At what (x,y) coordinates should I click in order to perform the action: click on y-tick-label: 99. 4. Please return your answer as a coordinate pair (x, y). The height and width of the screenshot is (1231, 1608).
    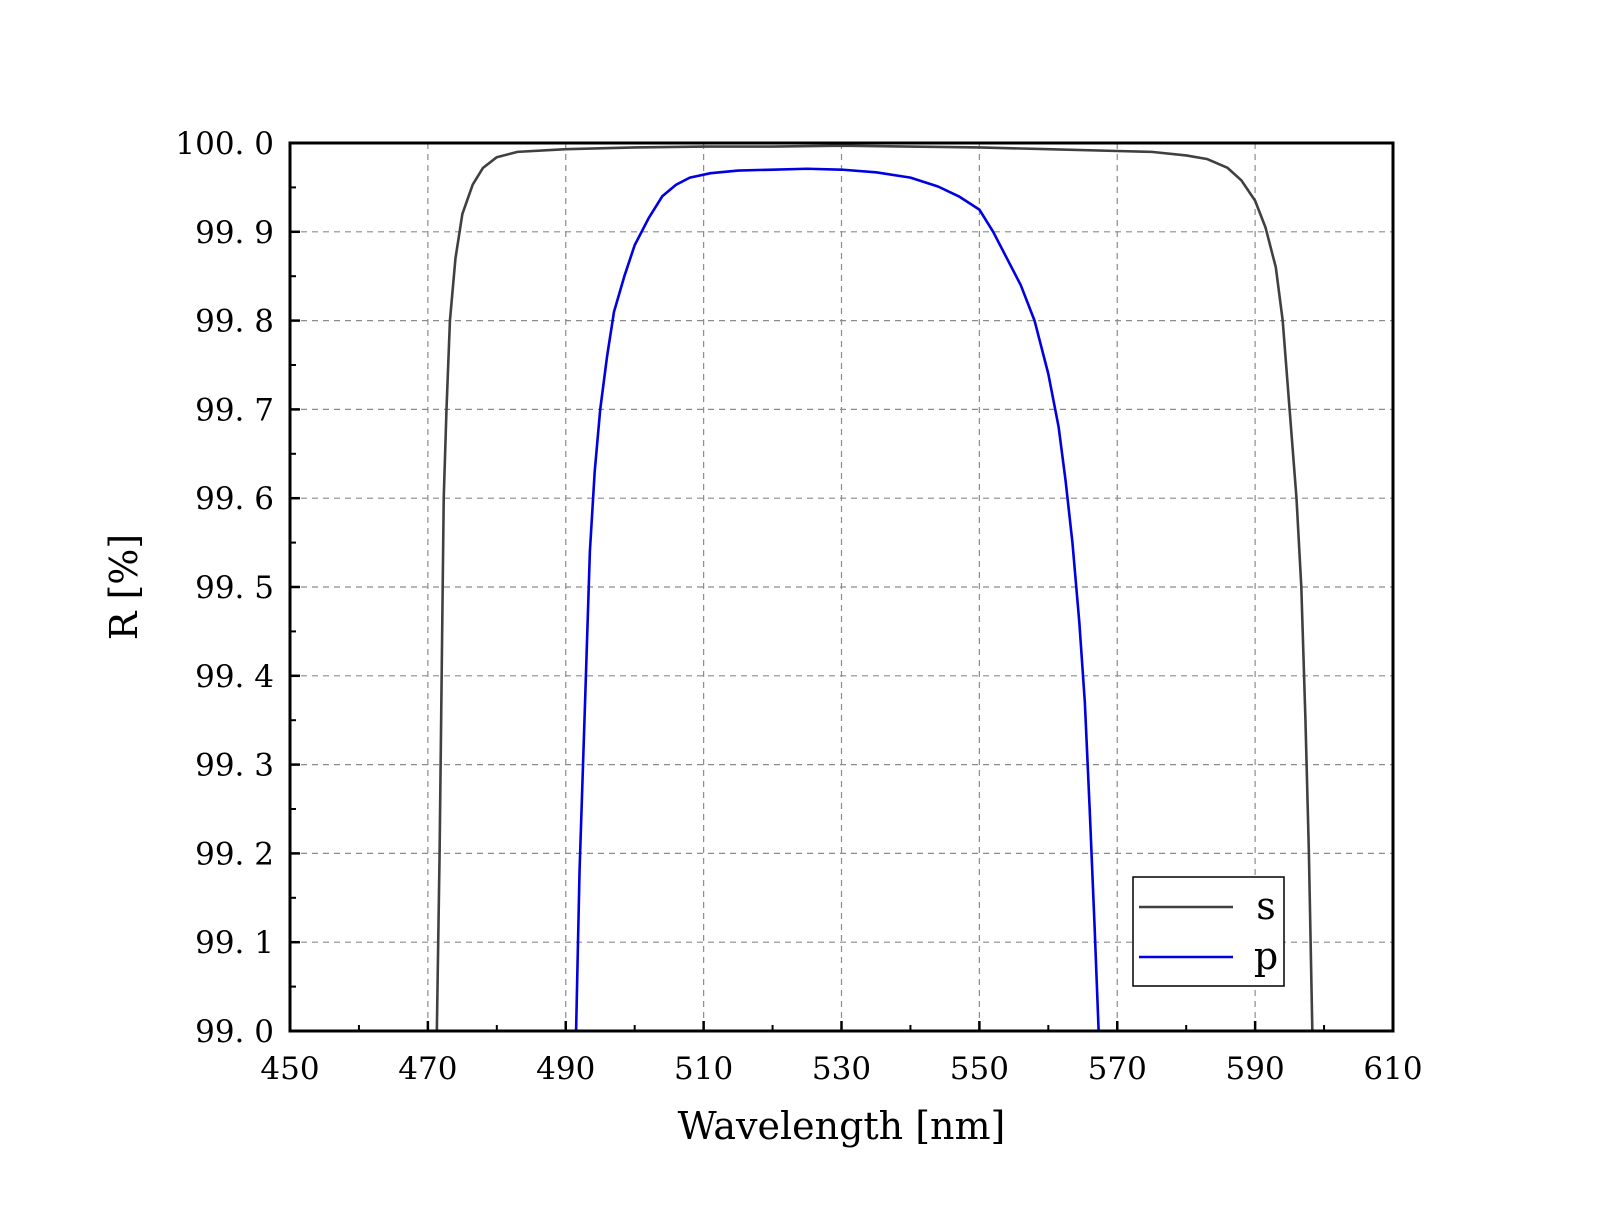
    Looking at the image, I should click on (234, 677).